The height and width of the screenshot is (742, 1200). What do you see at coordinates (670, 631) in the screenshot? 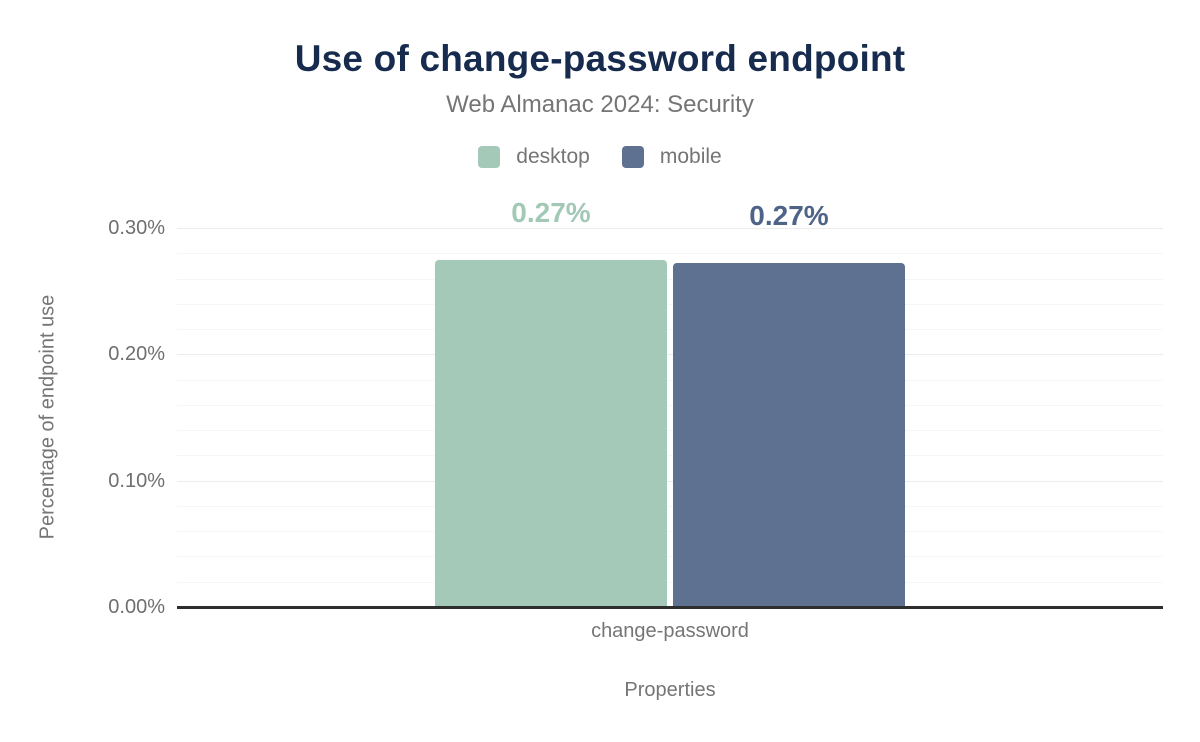
I see `x-tick-label: change-password` at bounding box center [670, 631].